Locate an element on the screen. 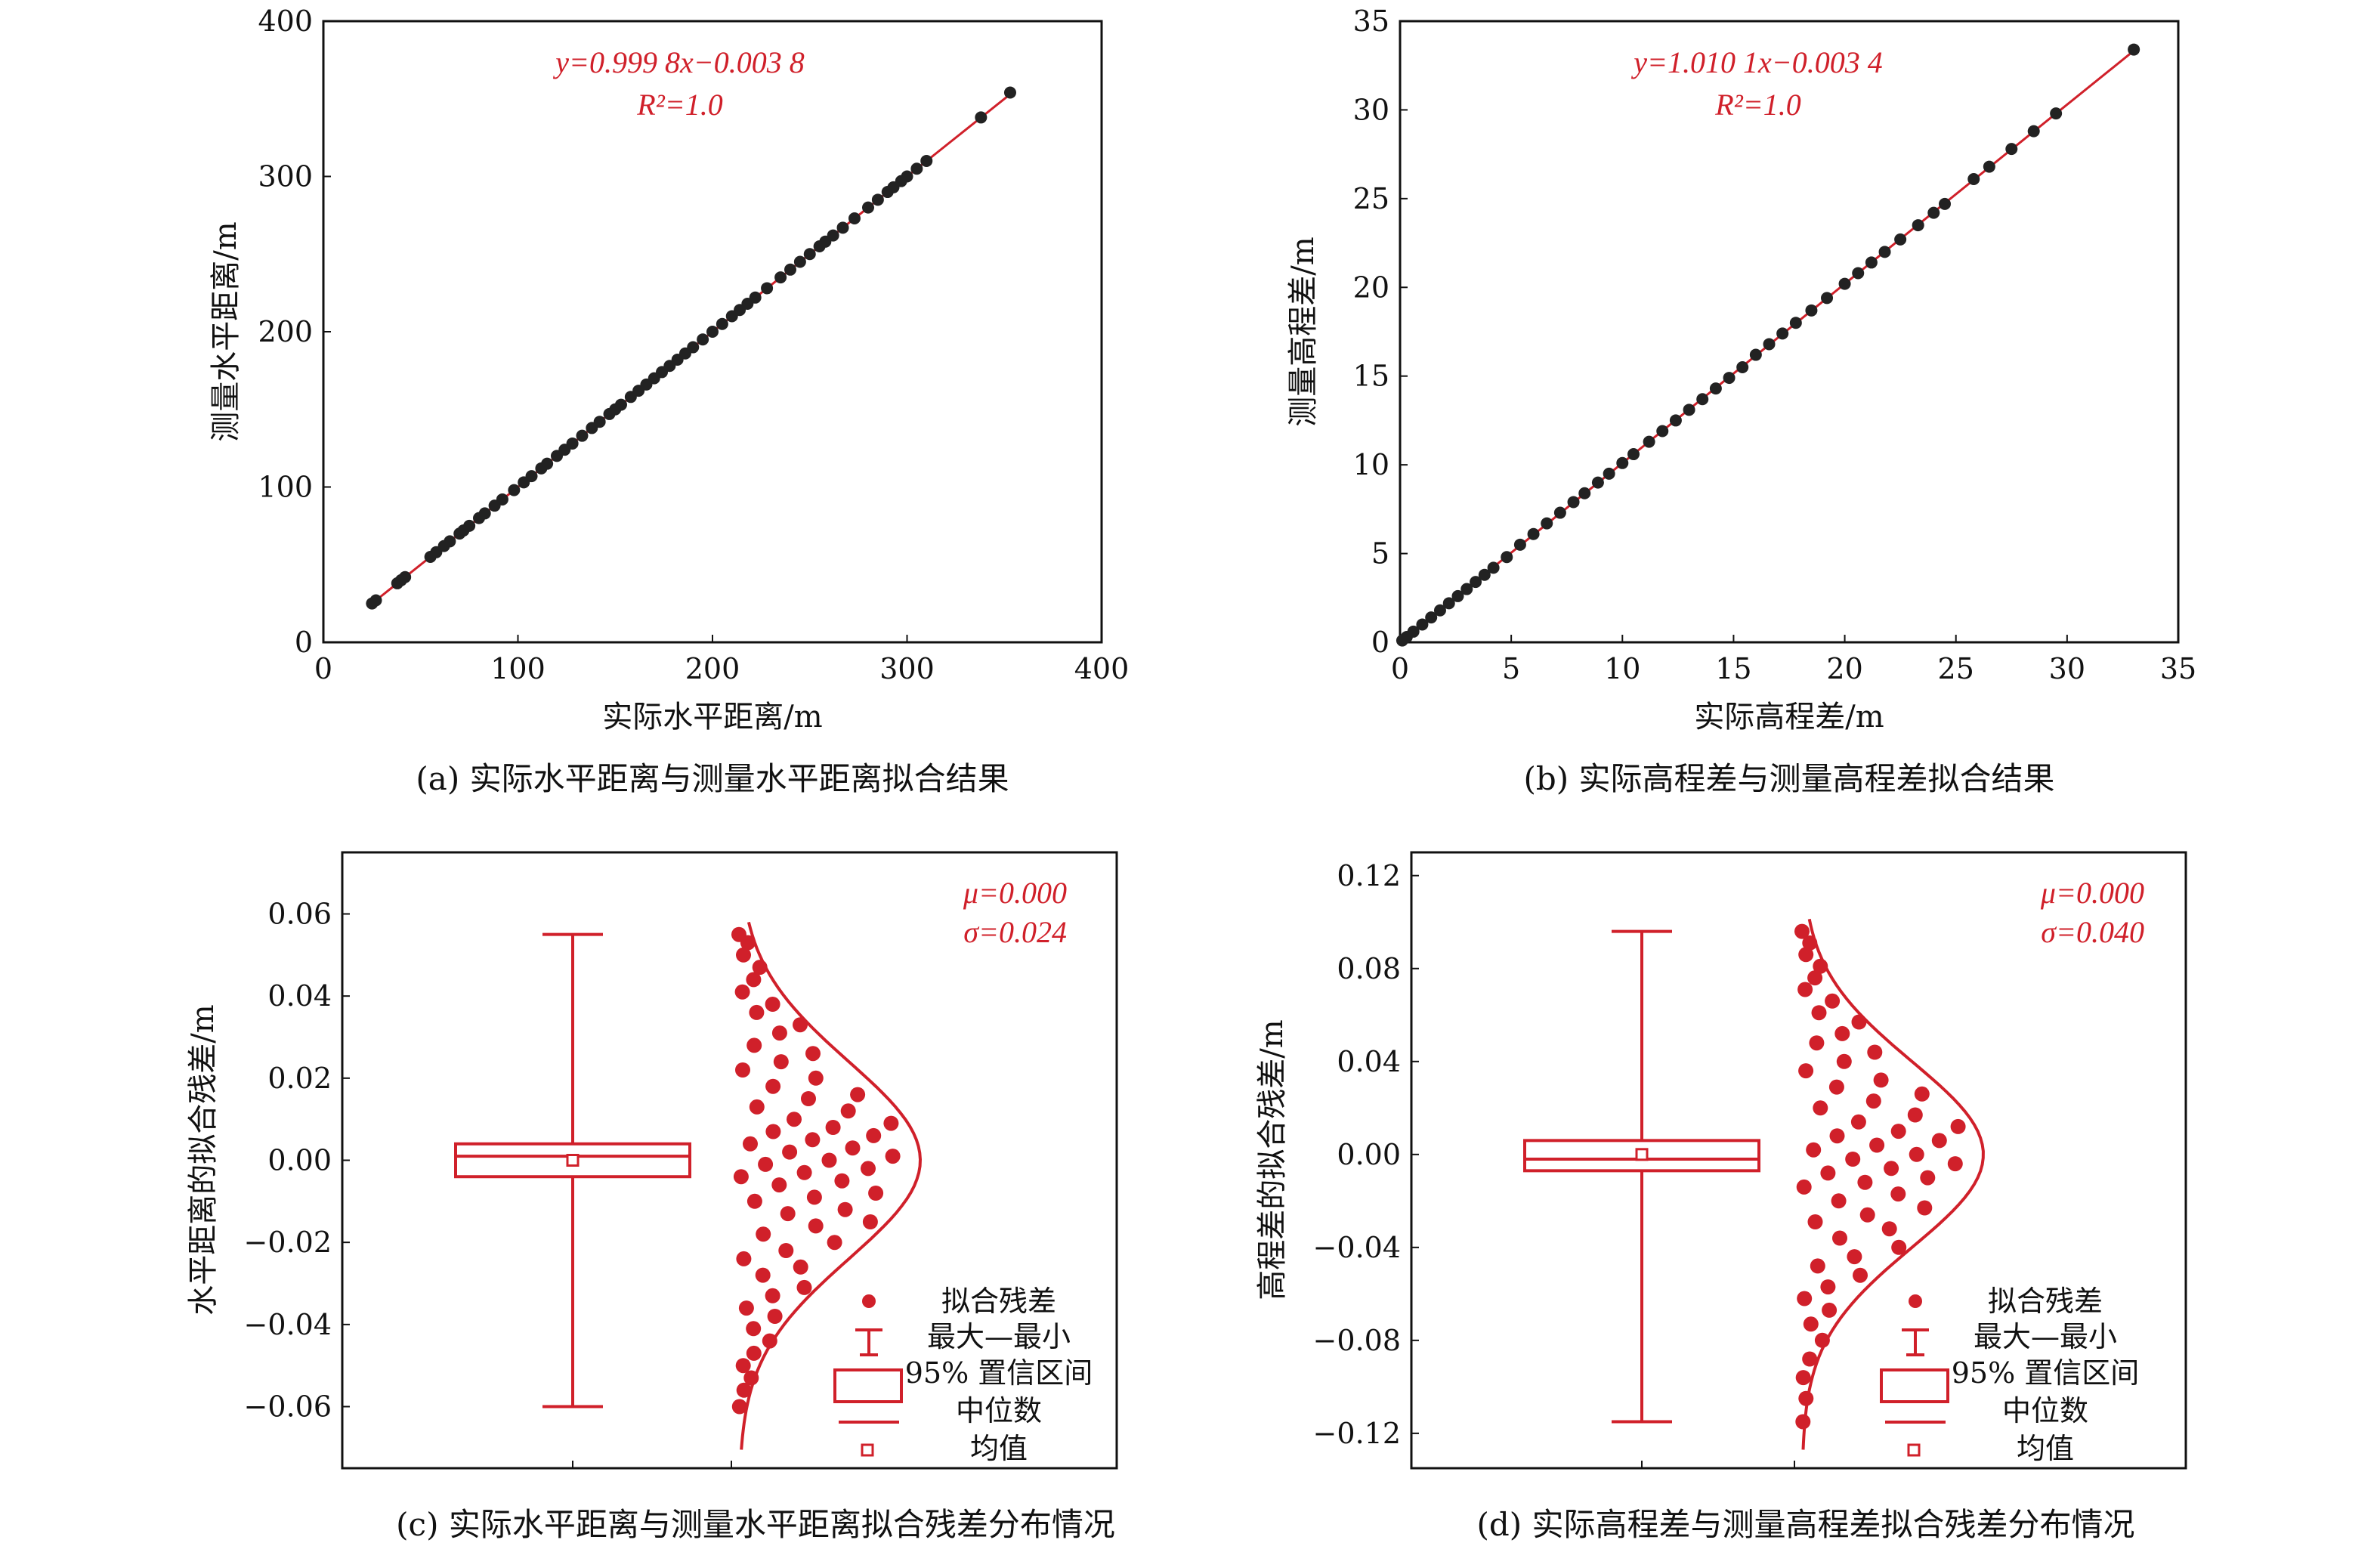  plot-frame-d is located at coordinates (1798, 1160).